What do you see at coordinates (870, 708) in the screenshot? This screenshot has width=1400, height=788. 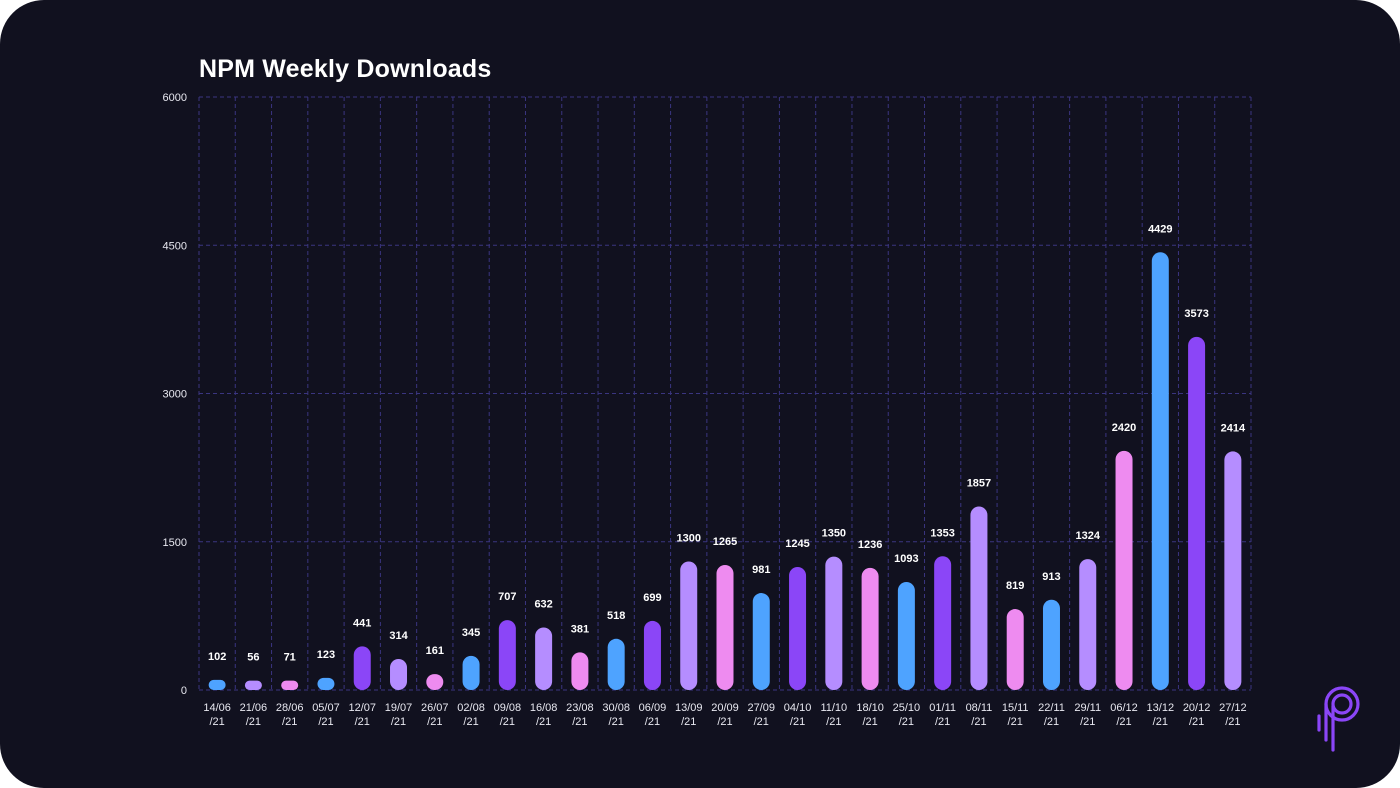 I see `x-tick-label: 18/10` at bounding box center [870, 708].